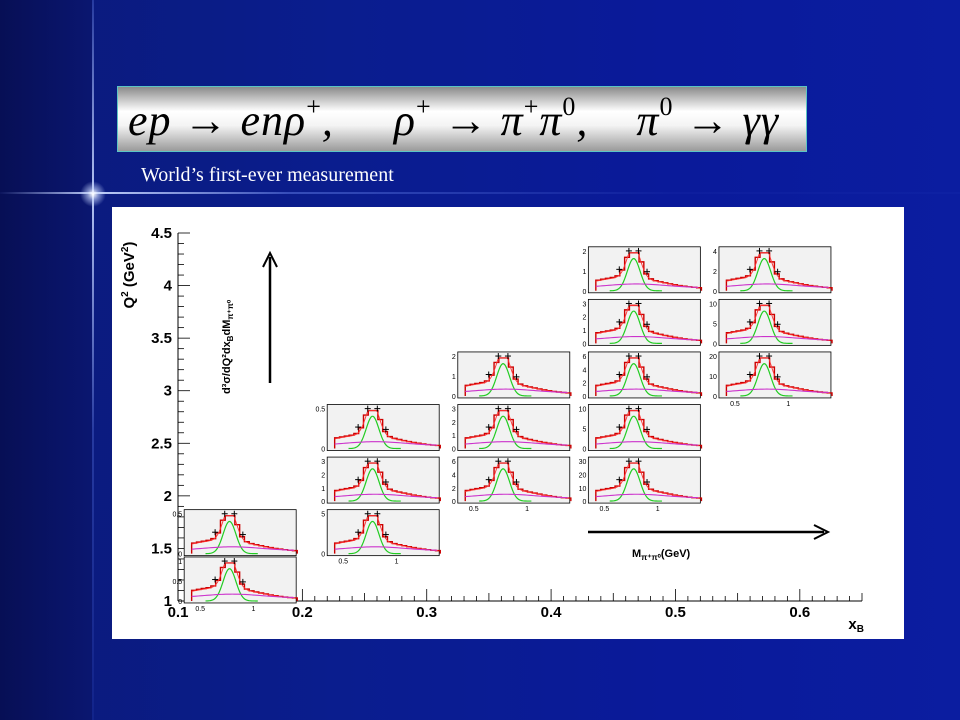  I want to click on eq-part-1: ep → enρ, so click(217, 120).